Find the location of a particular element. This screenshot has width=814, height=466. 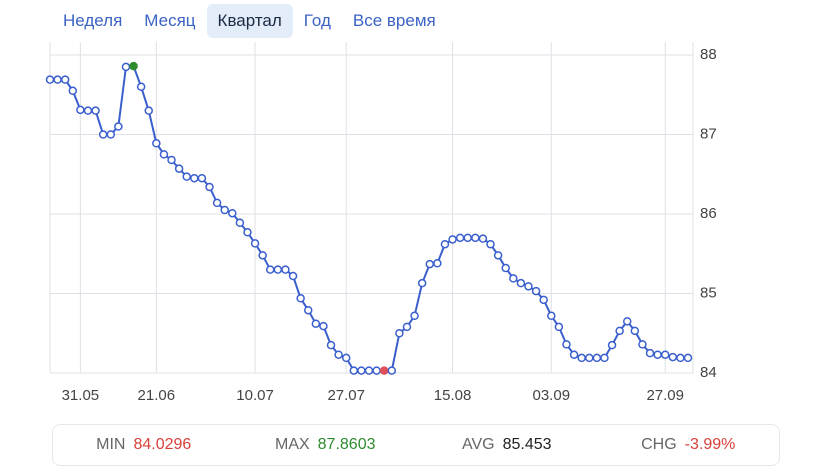

x-tick-label: 27.07 is located at coordinates (346, 395).